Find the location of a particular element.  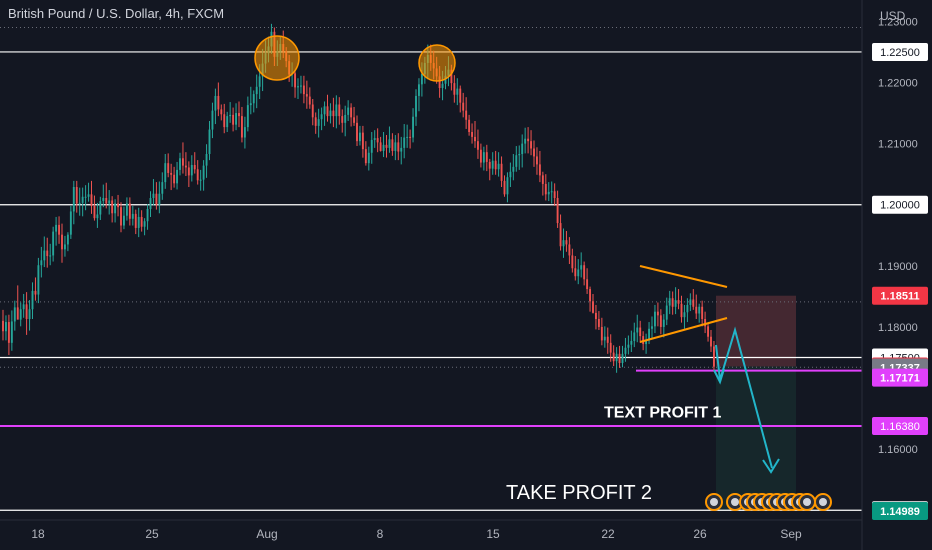

profit-zone is located at coordinates (756, 438).